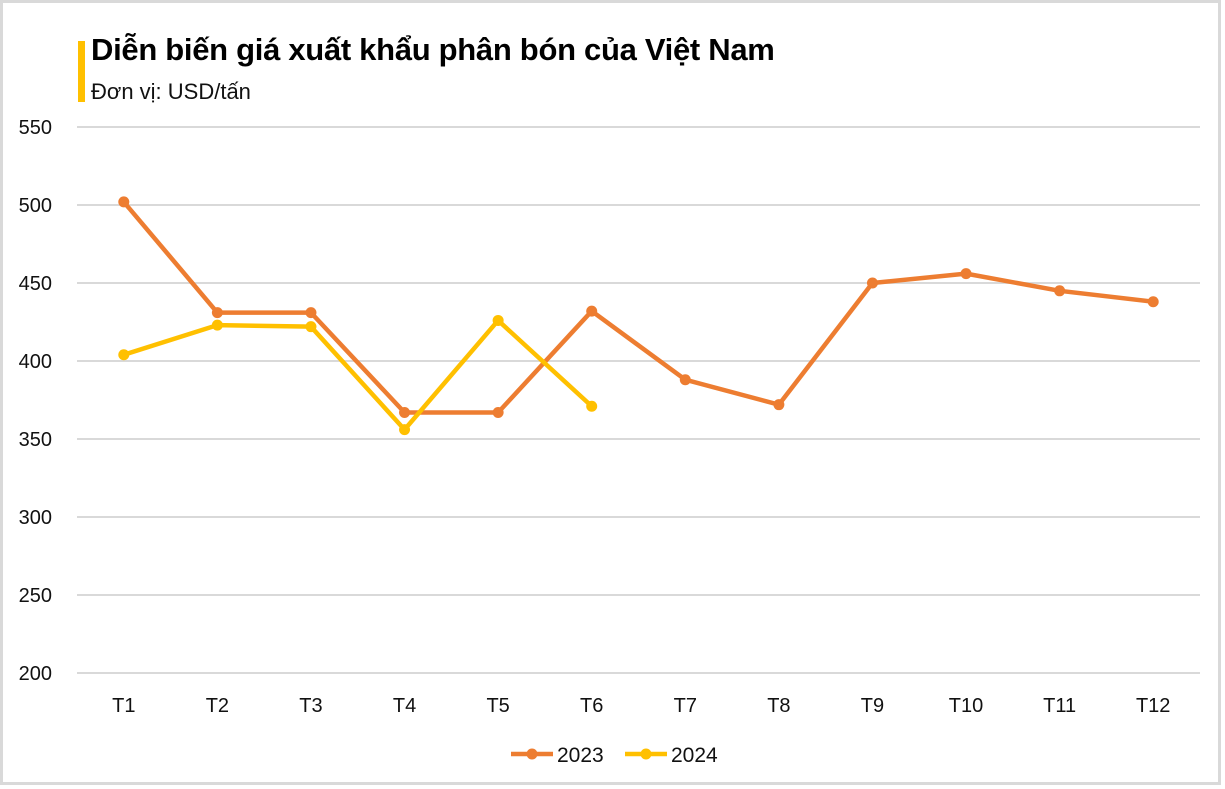 The width and height of the screenshot is (1225, 789). Describe the element at coordinates (966, 706) in the screenshot. I see `x-tick-label: T10` at that location.